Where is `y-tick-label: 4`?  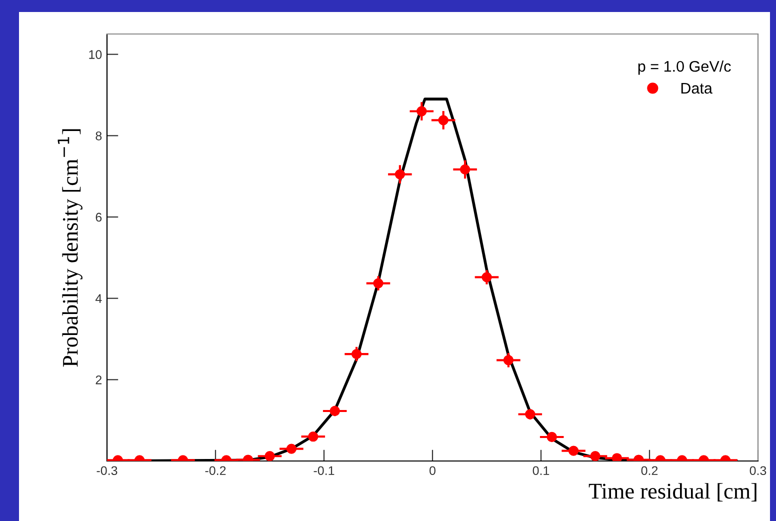
y-tick-label: 4 is located at coordinates (98, 298).